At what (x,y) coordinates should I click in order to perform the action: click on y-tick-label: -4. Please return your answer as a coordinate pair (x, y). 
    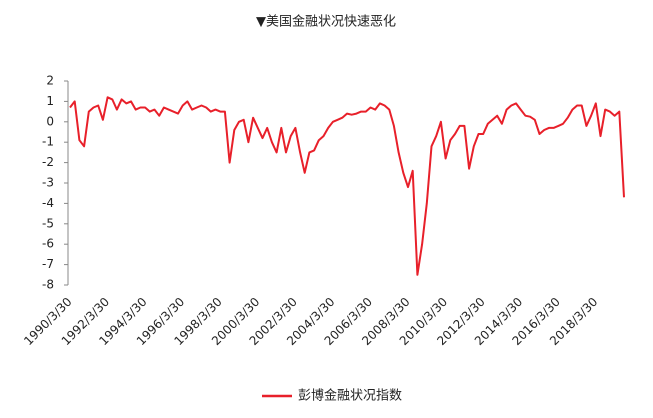
    Looking at the image, I should click on (48, 203).